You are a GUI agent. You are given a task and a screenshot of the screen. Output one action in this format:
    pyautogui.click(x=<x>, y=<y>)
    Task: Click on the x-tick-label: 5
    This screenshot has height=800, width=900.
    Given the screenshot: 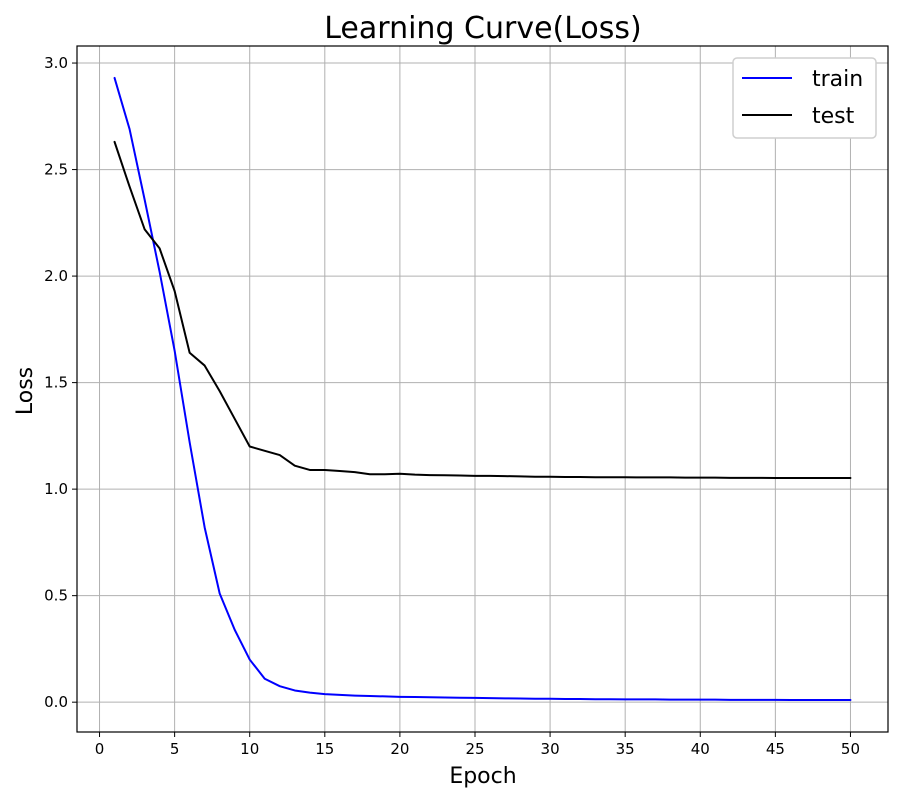 What is the action you would take?
    pyautogui.click(x=175, y=749)
    